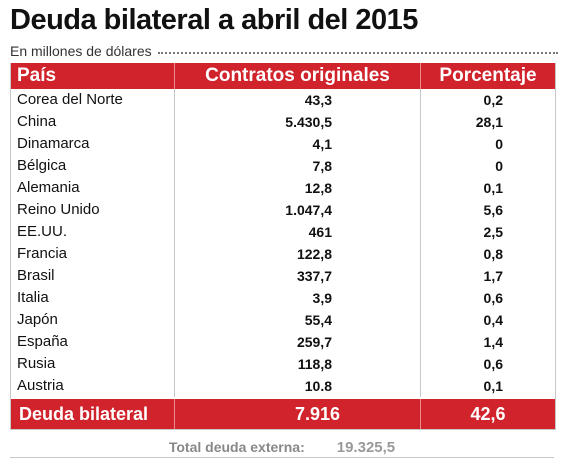 The height and width of the screenshot is (465, 568). Describe the element at coordinates (297, 364) in the screenshot. I see `row-contracts: 118,8` at that location.